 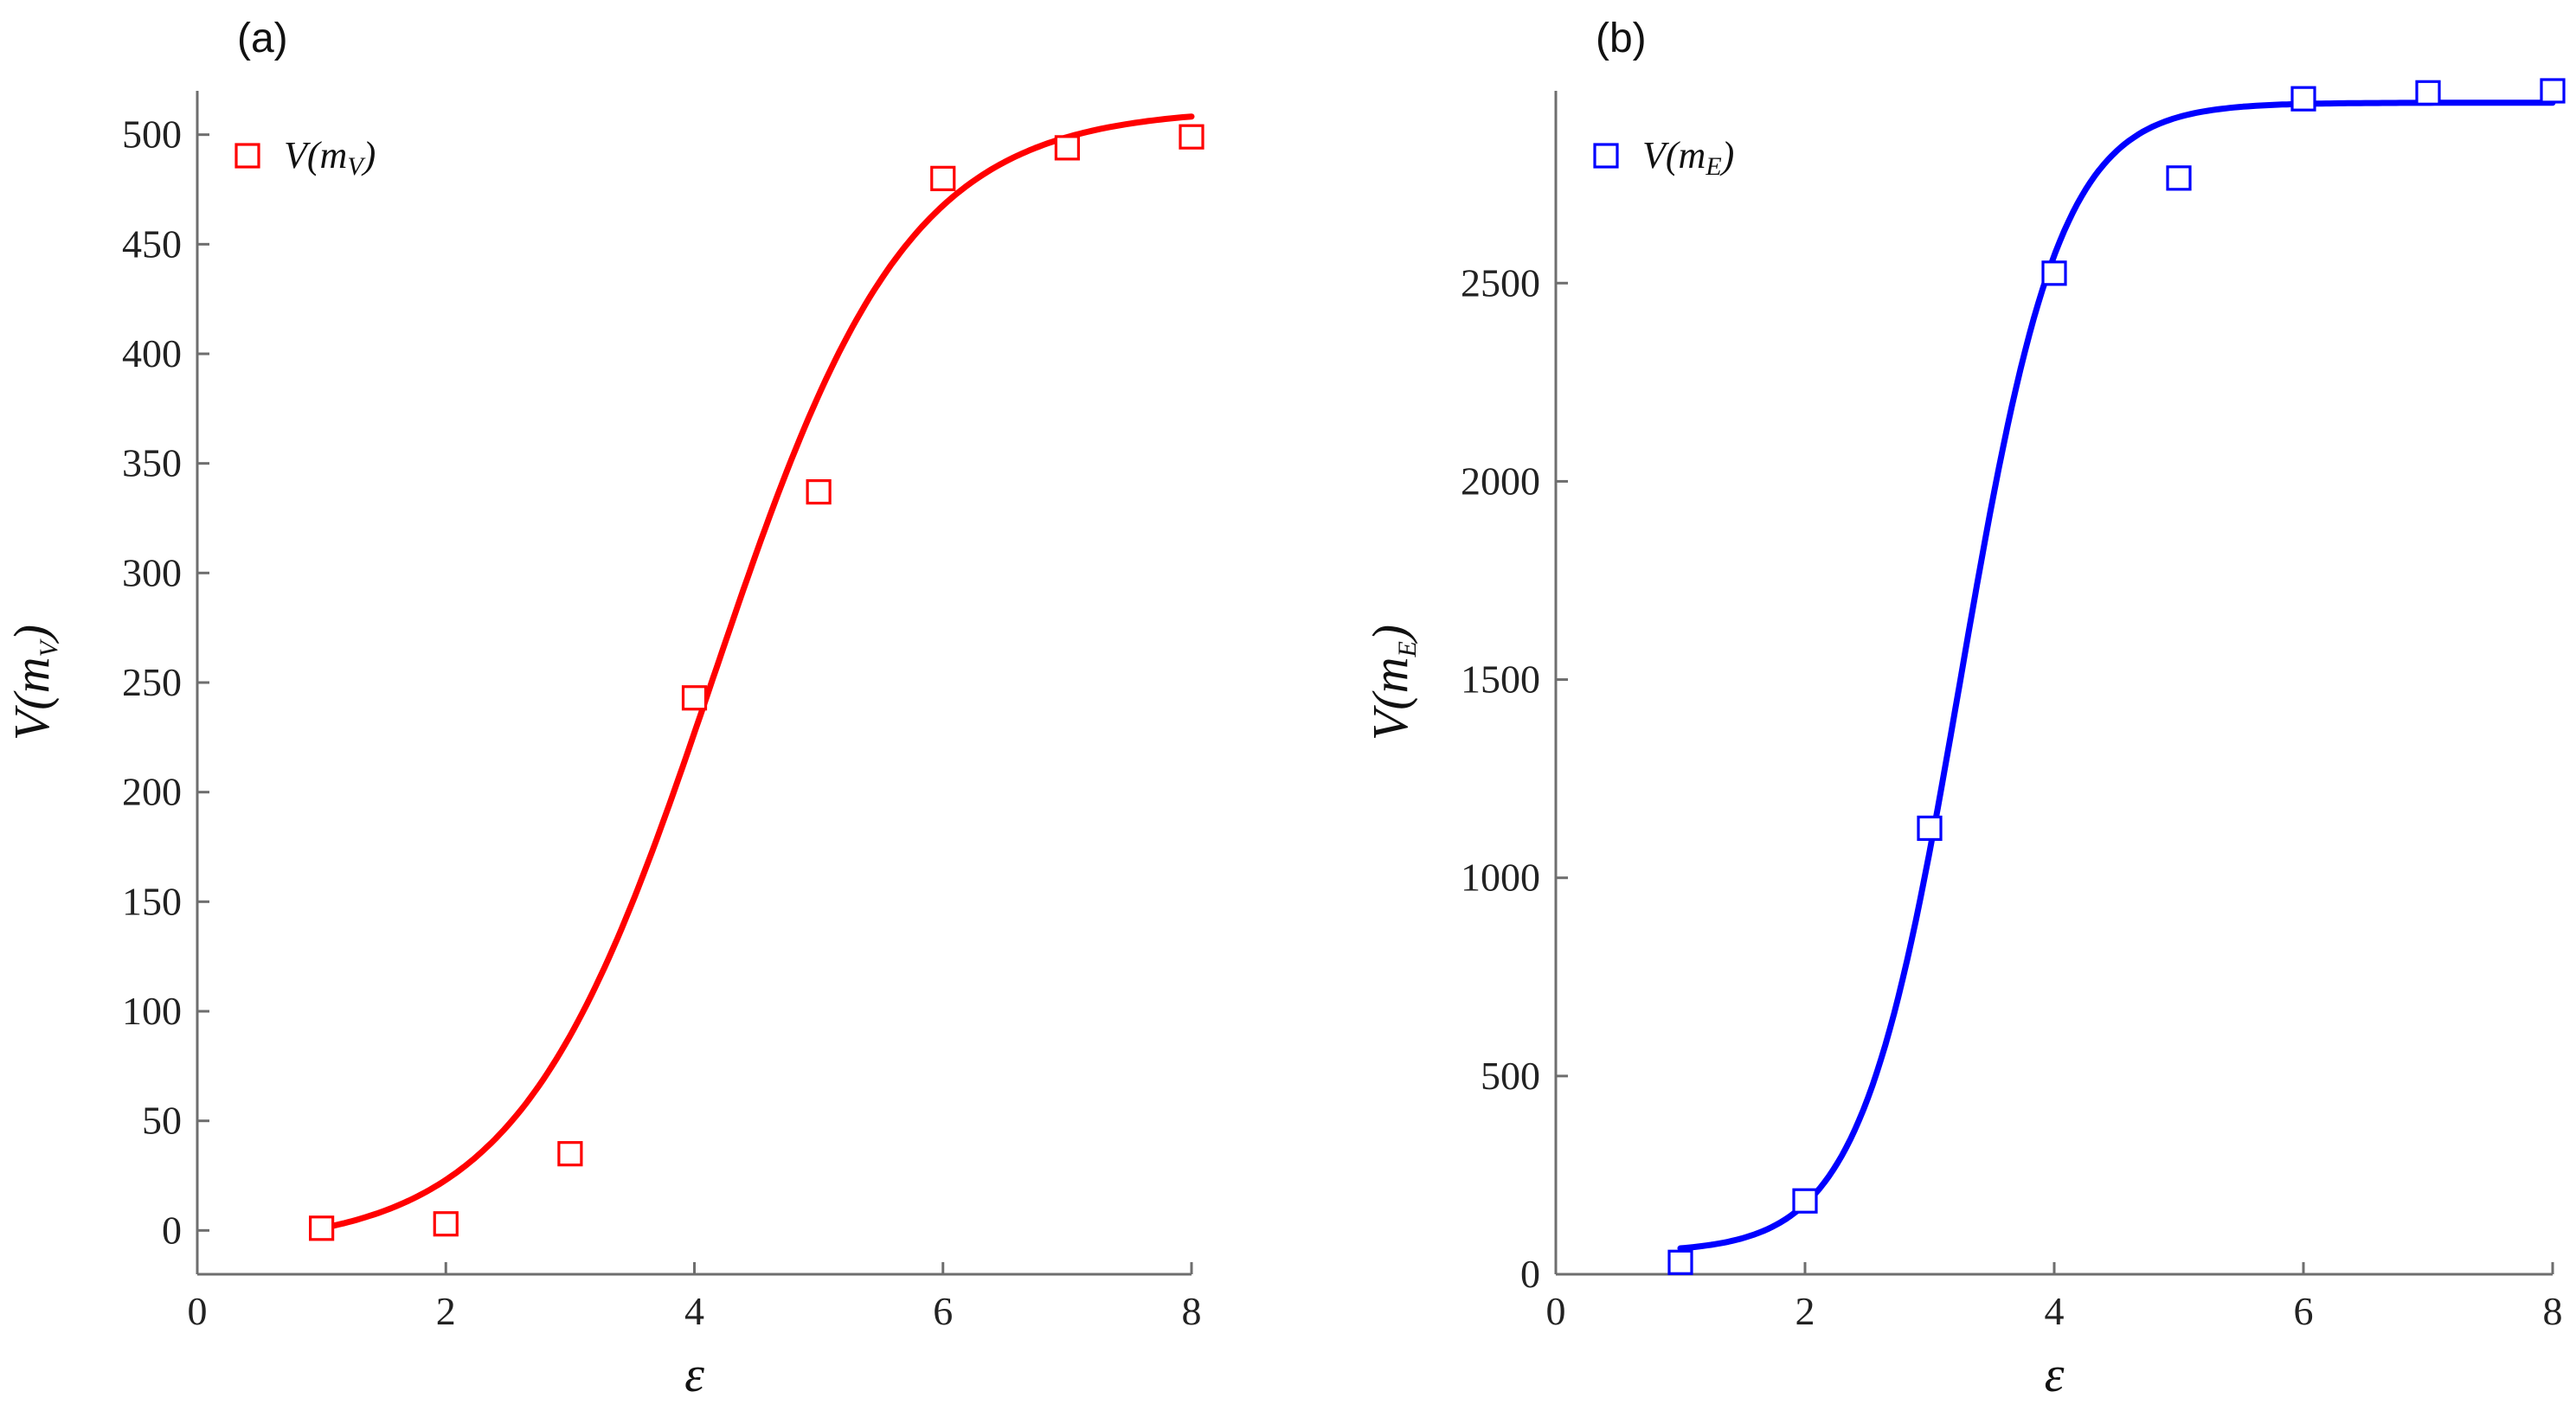 I want to click on y-tick-label: 400, so click(x=152, y=353).